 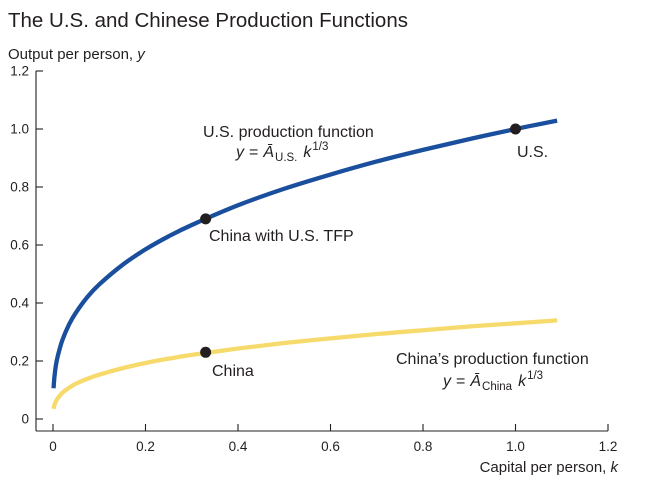 I want to click on x-axis-label: Capital per person, k, so click(x=550, y=467).